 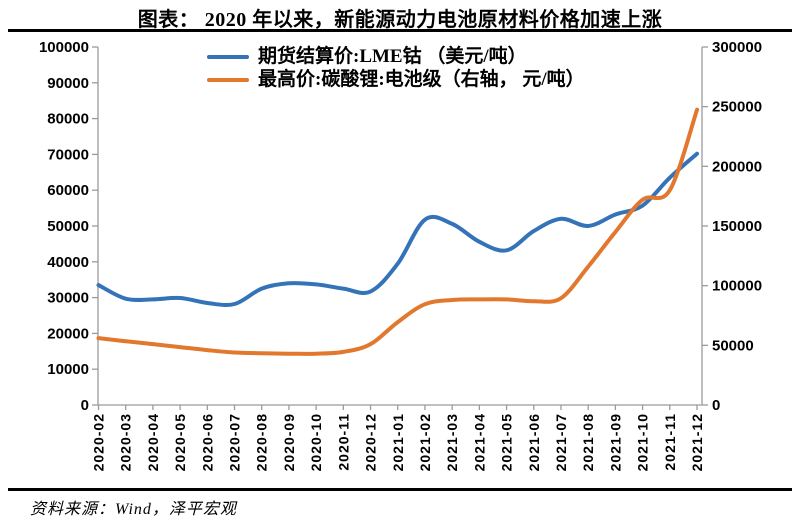 I want to click on x-axis-tick-label: 2021-10, so click(x=643, y=442).